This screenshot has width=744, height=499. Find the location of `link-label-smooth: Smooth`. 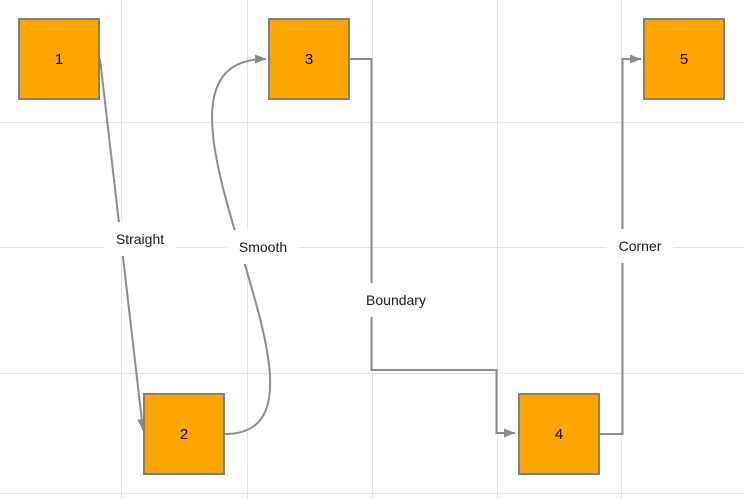

link-label-smooth: Smooth is located at coordinates (263, 247).